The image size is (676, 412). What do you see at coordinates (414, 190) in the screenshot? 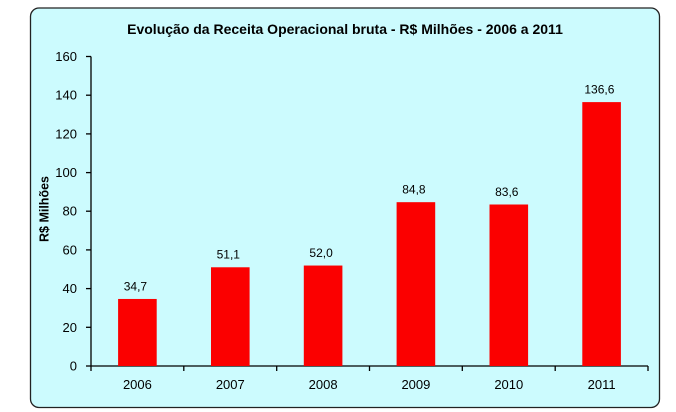
I see `svg-text: 84,8` at bounding box center [414, 190].